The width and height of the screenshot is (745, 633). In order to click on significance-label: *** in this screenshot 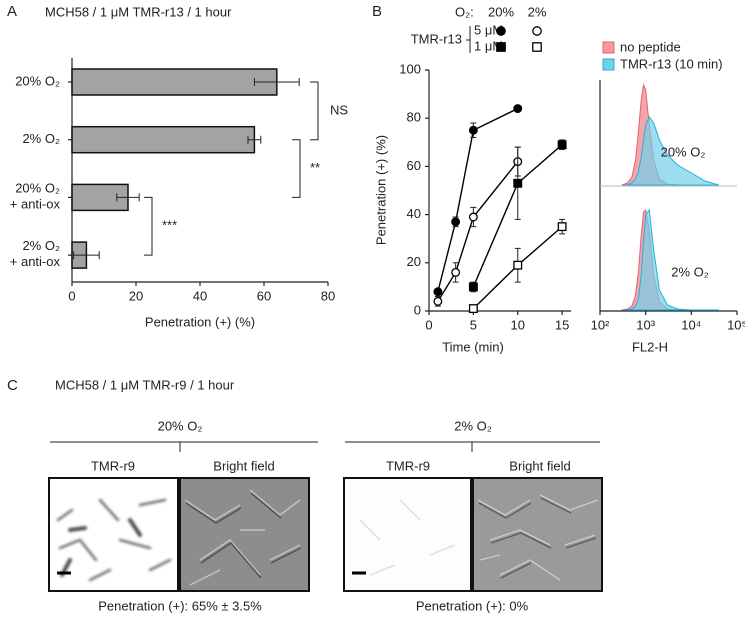, I will do `click(169, 225)`.